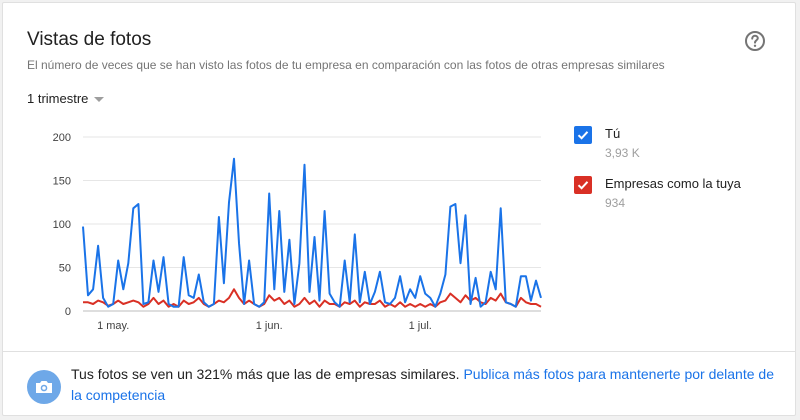 The image size is (800, 420). I want to click on chart-legend: Tú 3,93 K Empresas como la tuya 934, so click(657, 175).